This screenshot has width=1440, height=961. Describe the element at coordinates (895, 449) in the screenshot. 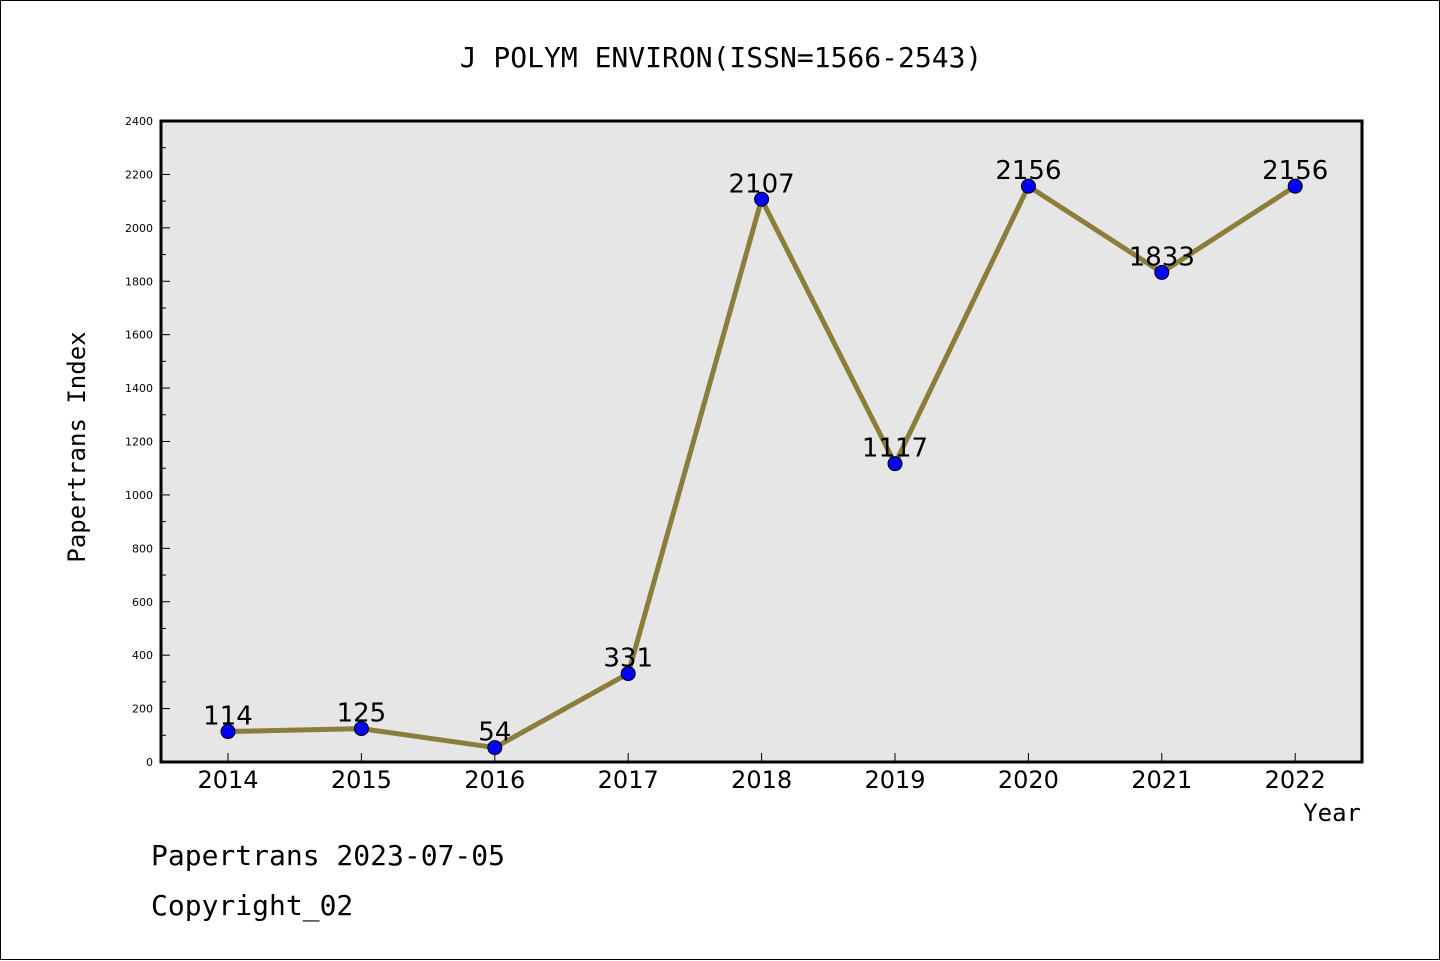

I see `data-label: 1117` at that location.